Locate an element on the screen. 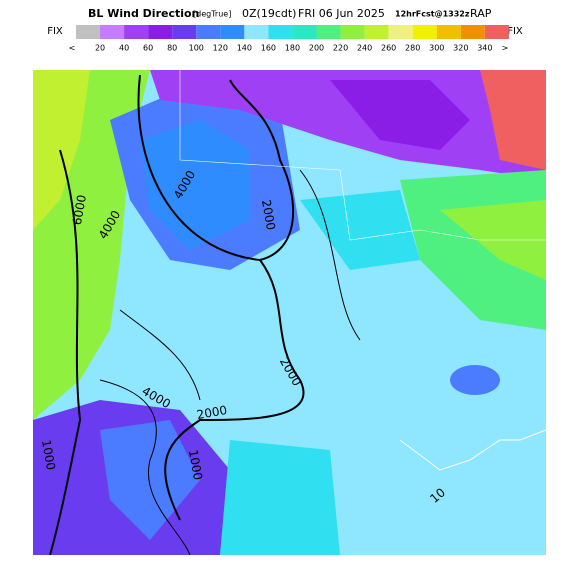  colorbar-label: 200 is located at coordinates (316, 48).